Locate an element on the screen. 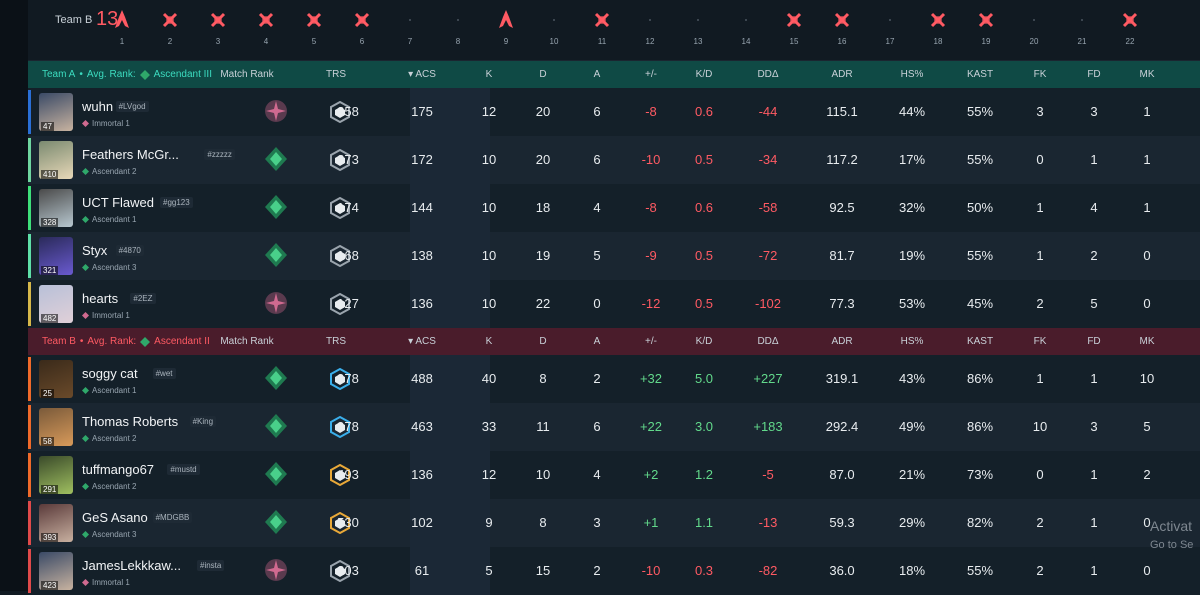  stat-acs: 61 is located at coordinates (422, 570).